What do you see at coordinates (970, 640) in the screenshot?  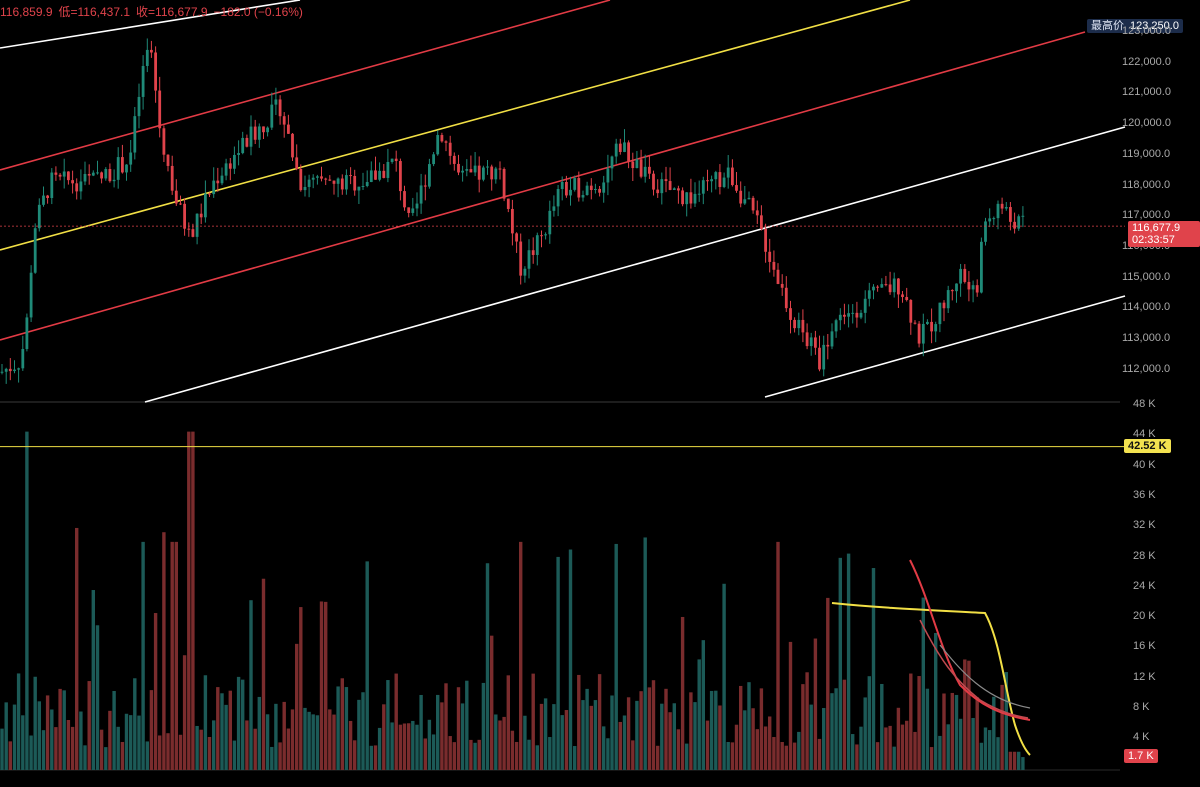 I see `red-sketch-curve` at bounding box center [970, 640].